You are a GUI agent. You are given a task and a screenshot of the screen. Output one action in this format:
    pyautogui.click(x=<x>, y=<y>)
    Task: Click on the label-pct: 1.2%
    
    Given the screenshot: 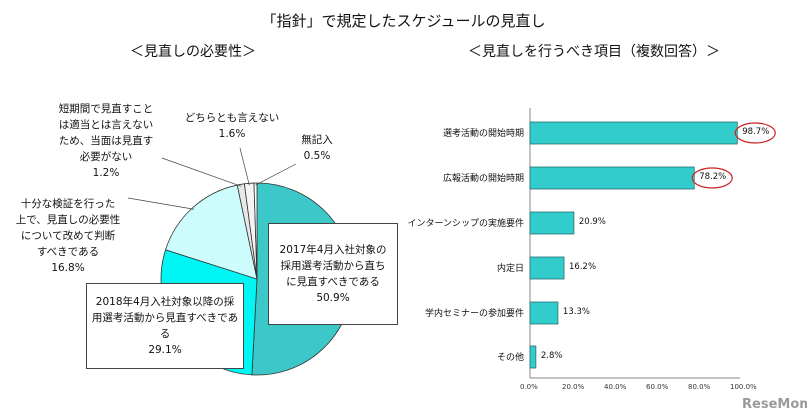 What is the action you would take?
    pyautogui.click(x=106, y=173)
    